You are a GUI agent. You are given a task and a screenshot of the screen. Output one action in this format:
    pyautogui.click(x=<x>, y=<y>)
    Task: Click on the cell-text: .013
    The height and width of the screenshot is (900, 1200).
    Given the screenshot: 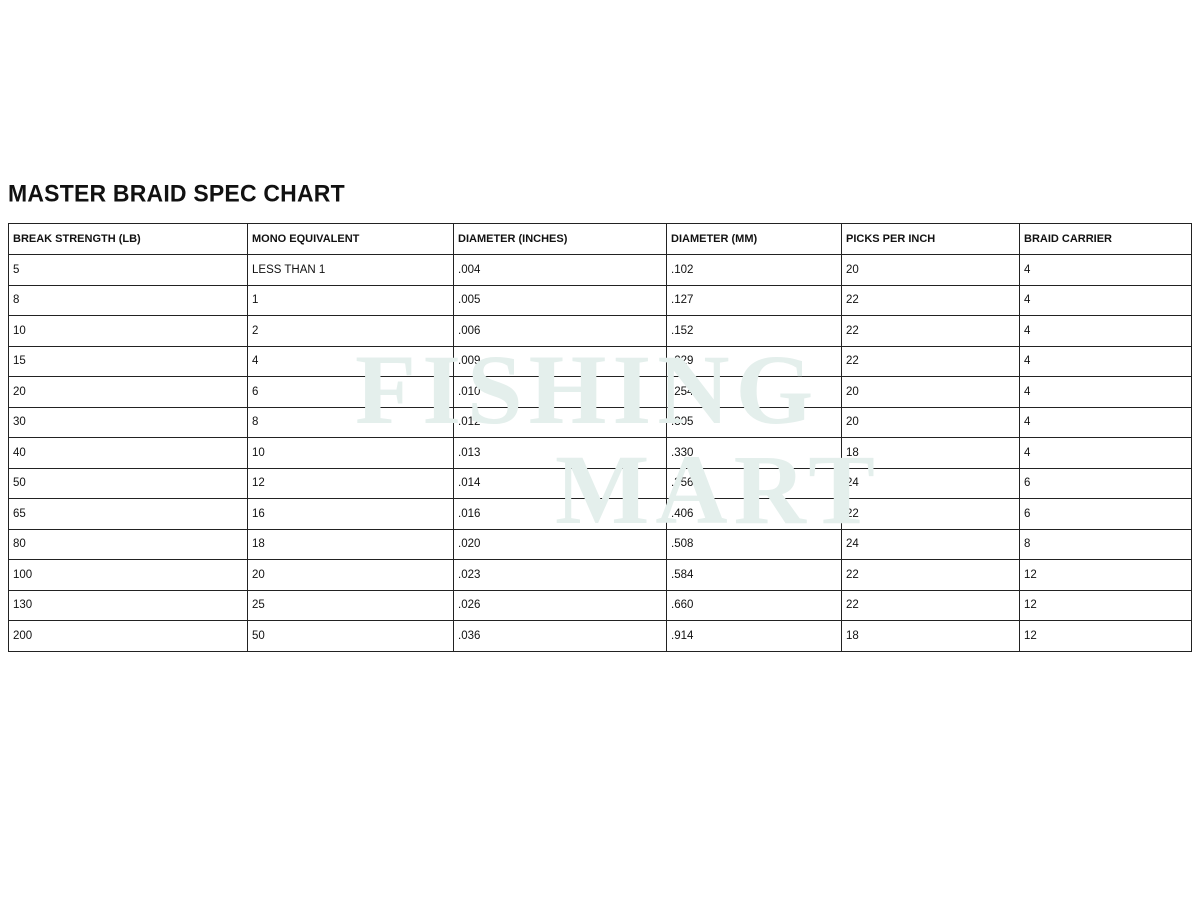 What is the action you would take?
    pyautogui.click(x=469, y=452)
    